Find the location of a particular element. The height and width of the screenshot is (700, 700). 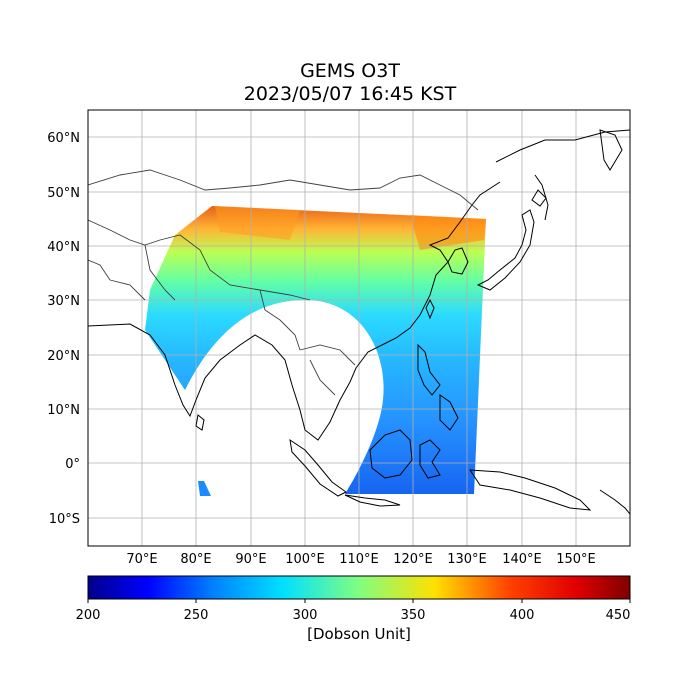

lon-tick-label: 80°E is located at coordinates (195, 559).